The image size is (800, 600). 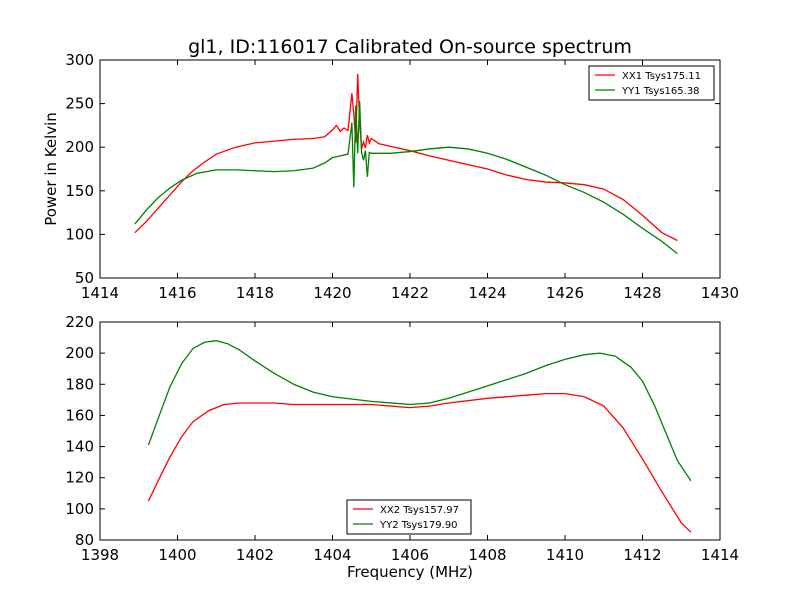 What do you see at coordinates (100, 555) in the screenshot?
I see `x-tick-label: 1398` at bounding box center [100, 555].